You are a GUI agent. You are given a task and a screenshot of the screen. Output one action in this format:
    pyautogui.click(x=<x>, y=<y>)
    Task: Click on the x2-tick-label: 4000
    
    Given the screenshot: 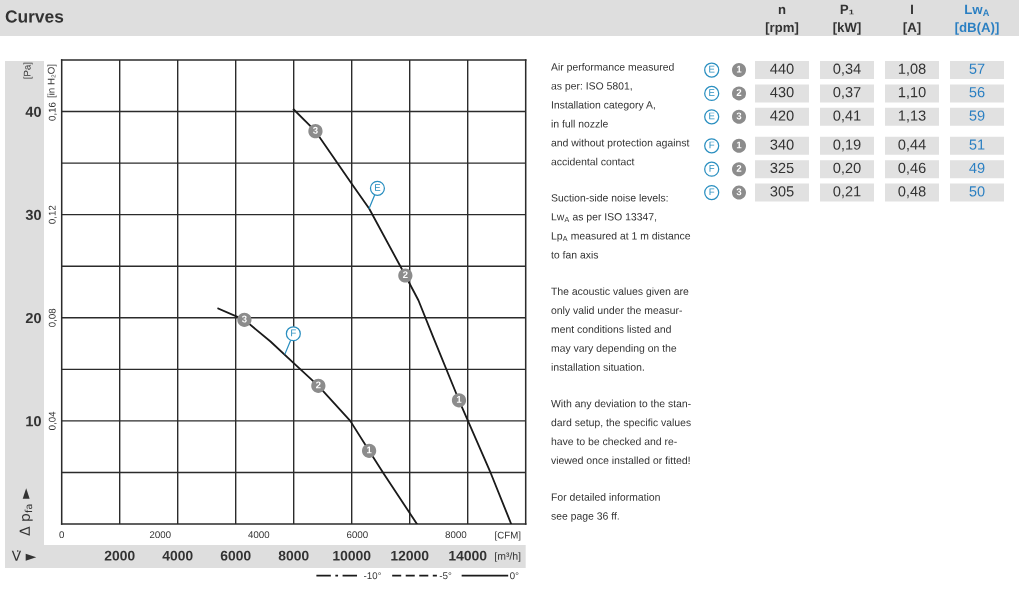 What is the action you would take?
    pyautogui.click(x=259, y=535)
    